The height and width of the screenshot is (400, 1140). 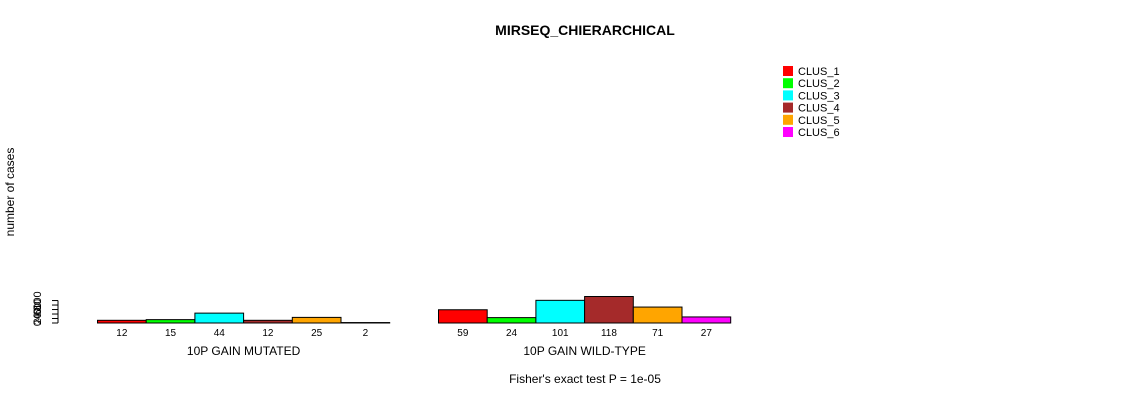 What do you see at coordinates (317, 333) in the screenshot?
I see `bar-count-label: 25` at bounding box center [317, 333].